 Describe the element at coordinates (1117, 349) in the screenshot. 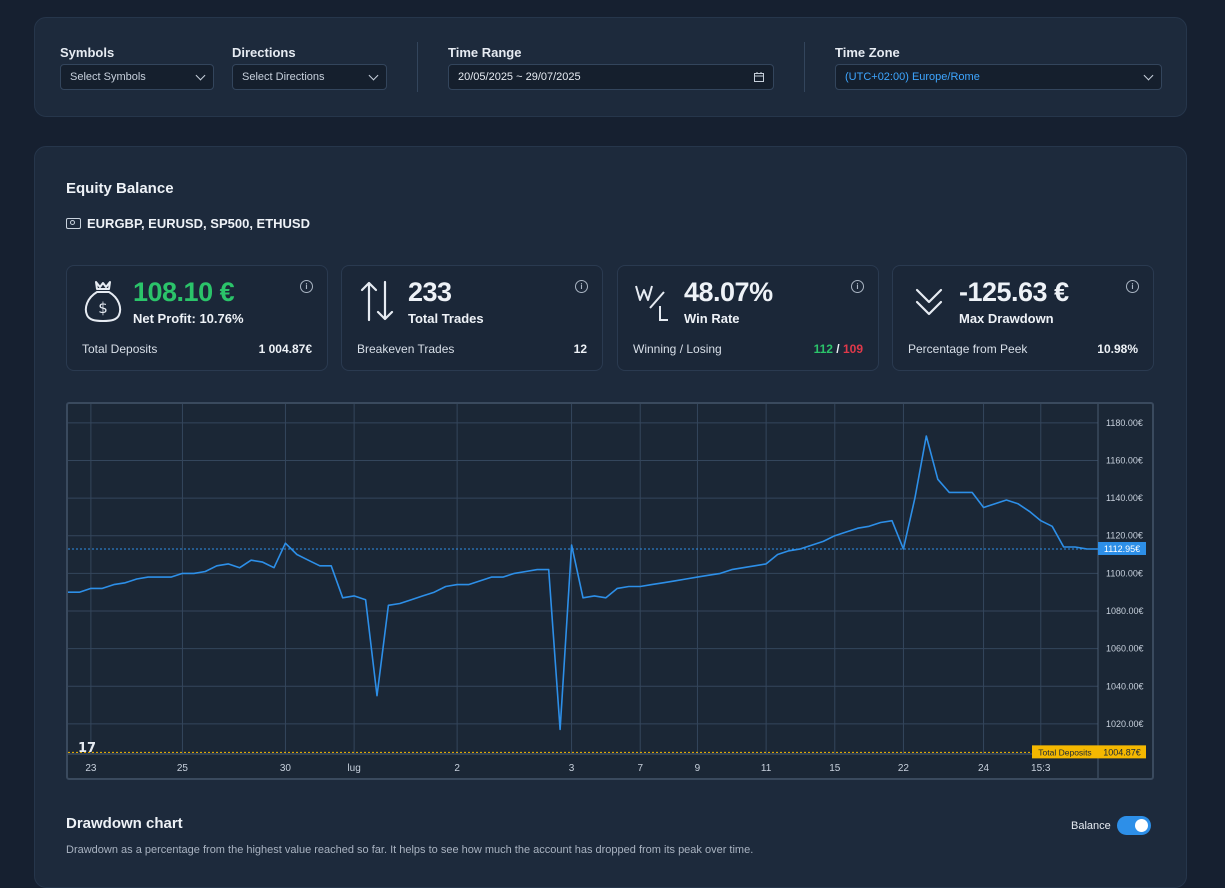

I see `peak-percentage-value: 10.98%` at that location.